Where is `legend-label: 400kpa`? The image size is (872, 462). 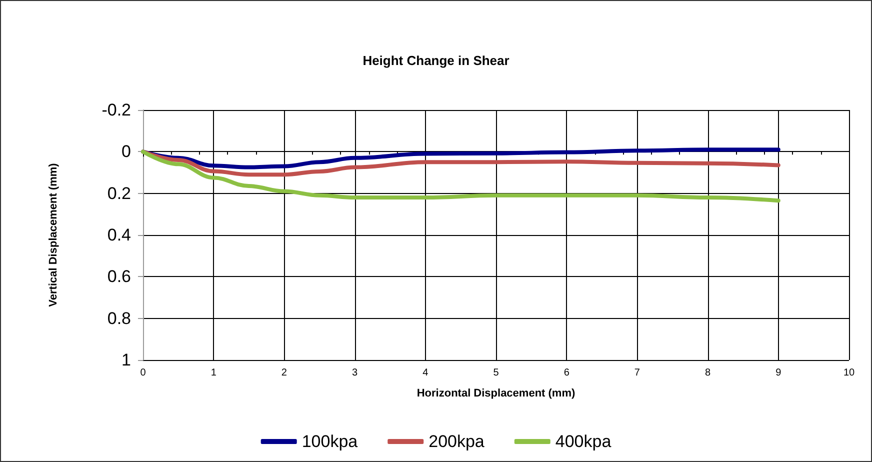
legend-label: 400kpa is located at coordinates (583, 441).